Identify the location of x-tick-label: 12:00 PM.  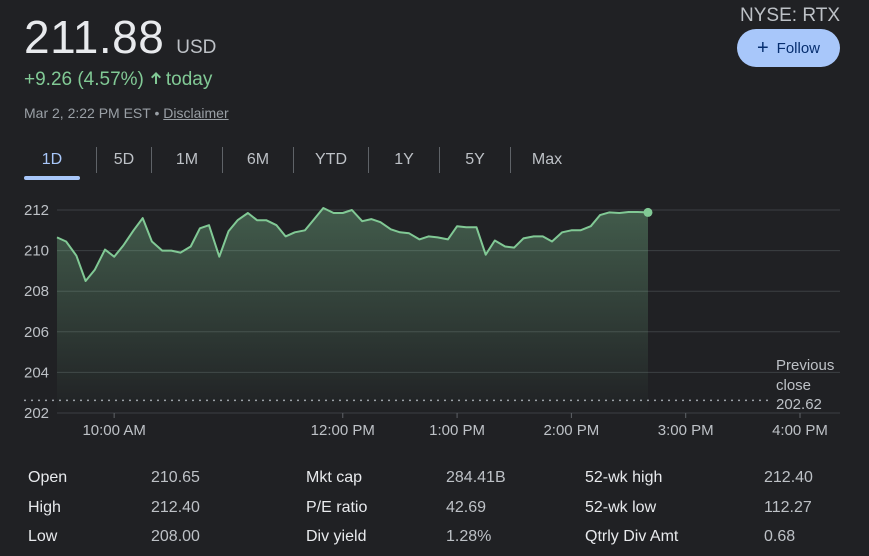
(343, 430).